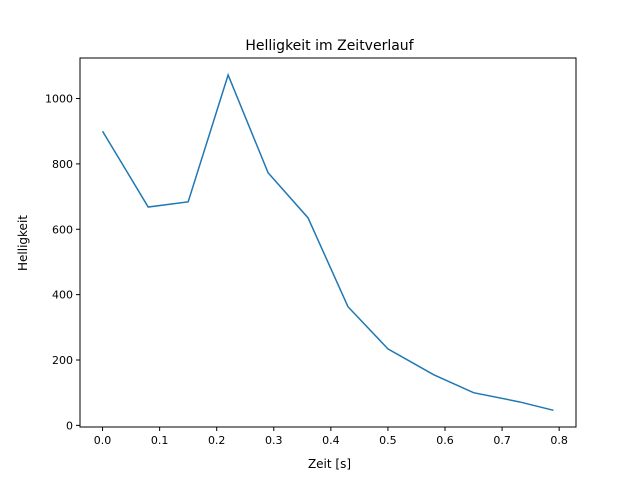  I want to click on x-tick-label: 0.1, so click(160, 440).